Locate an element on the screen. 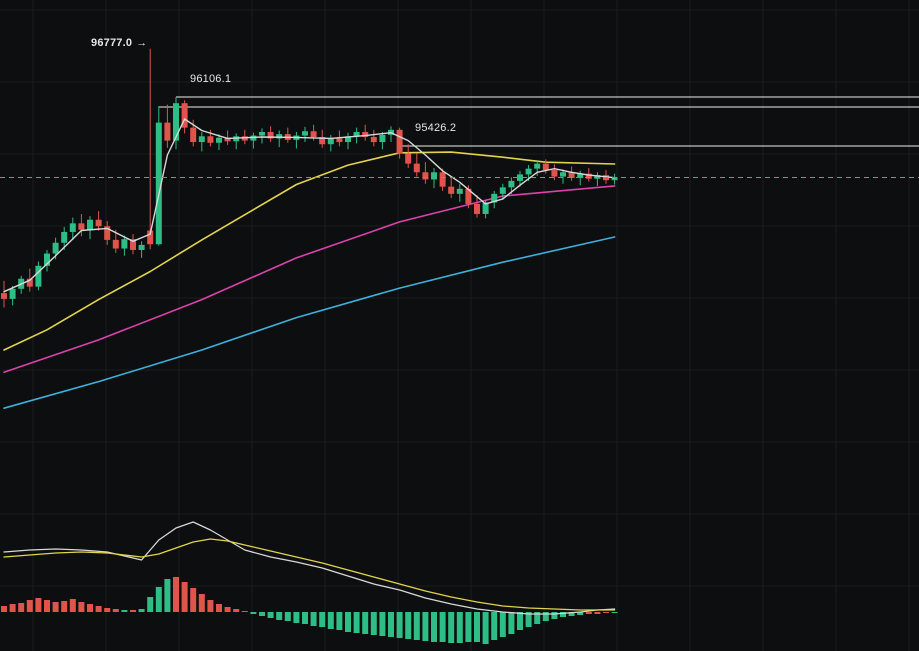 This screenshot has width=919, height=651. annotation-spike-text: 96777.0 is located at coordinates (112, 43).